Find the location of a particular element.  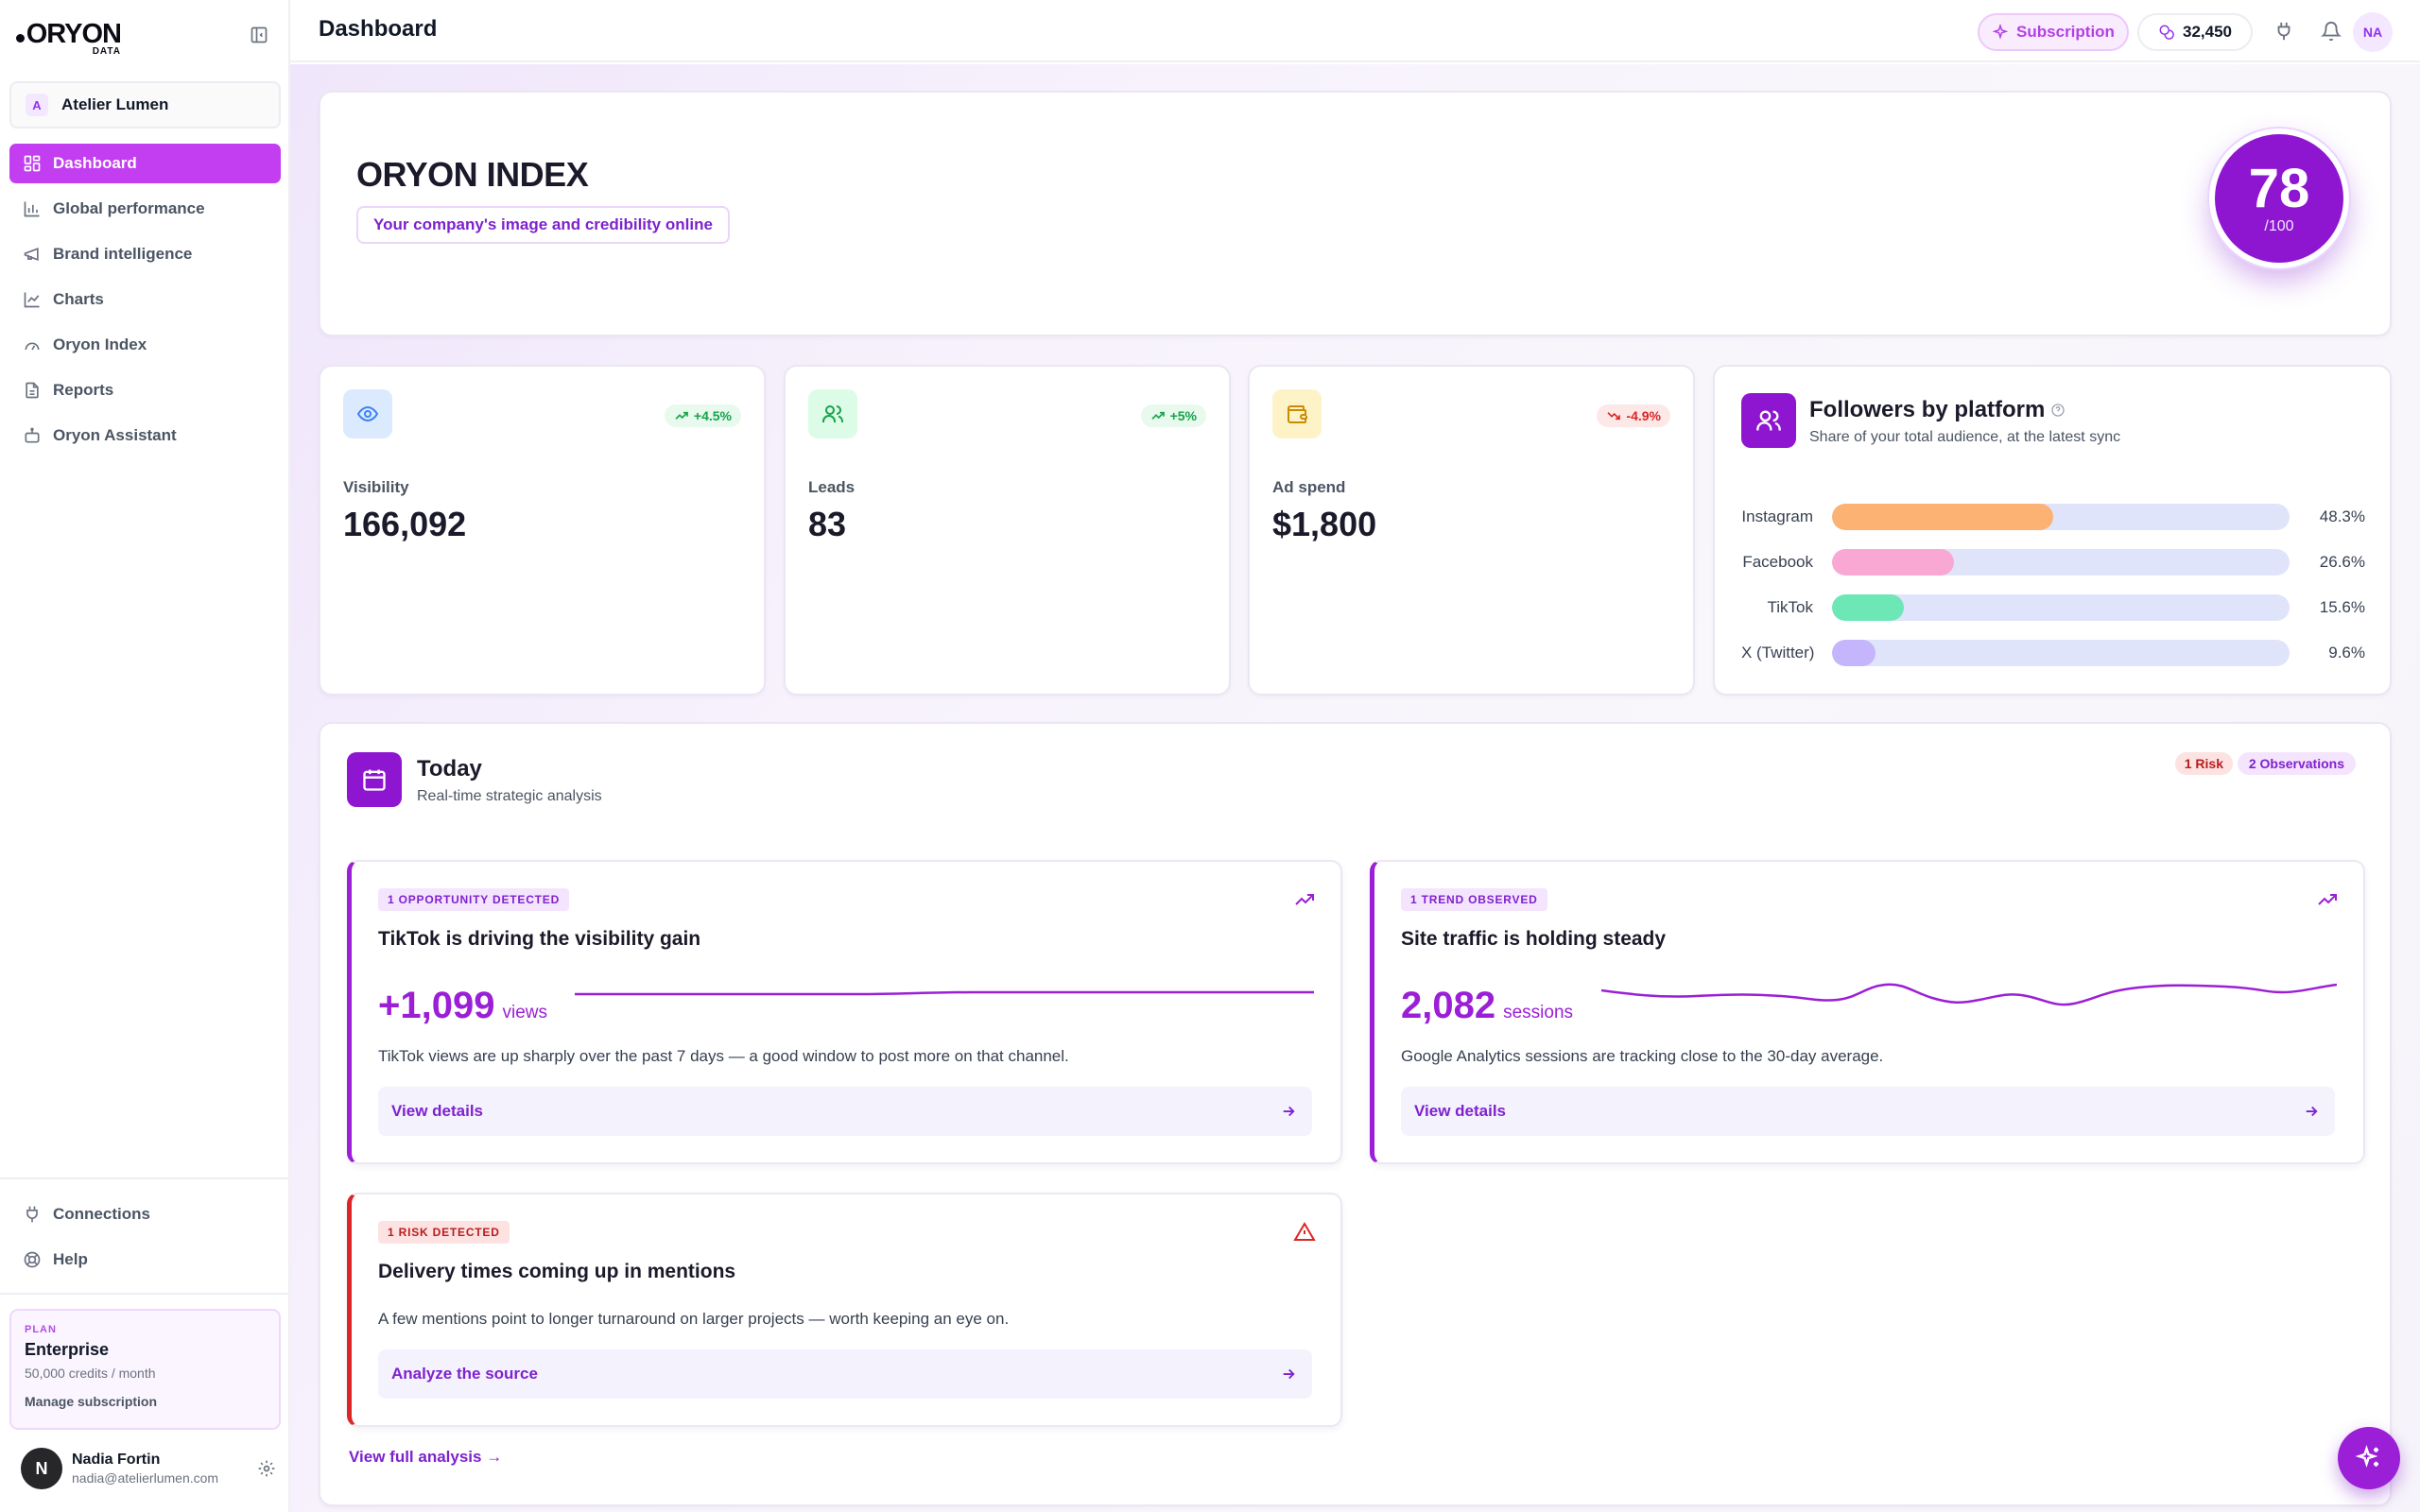

oryon-logo: ORYON DATA is located at coordinates (68, 38).